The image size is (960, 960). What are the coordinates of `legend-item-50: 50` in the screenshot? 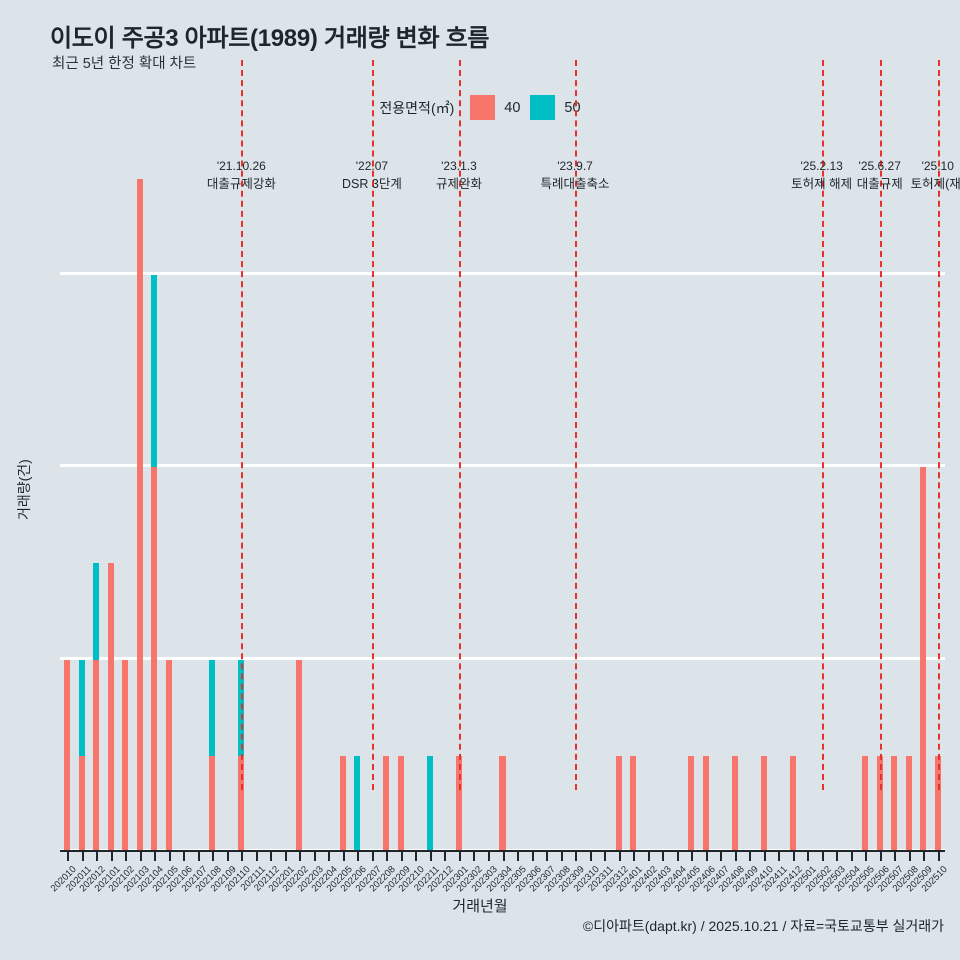 It's located at (555, 107).